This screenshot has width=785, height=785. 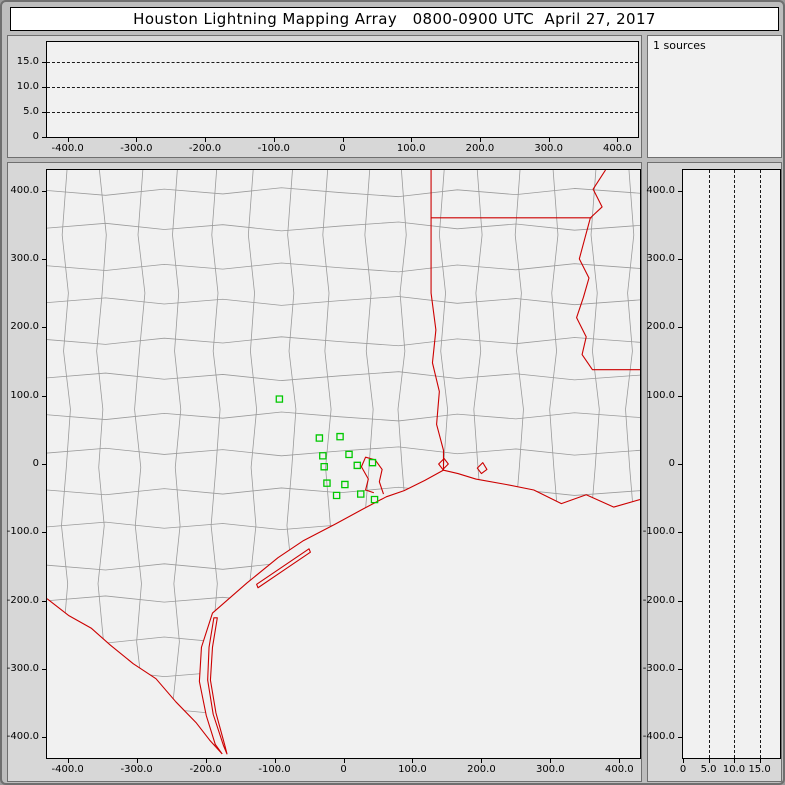 I want to click on x-tick-label: -400.0, so click(x=67, y=148).